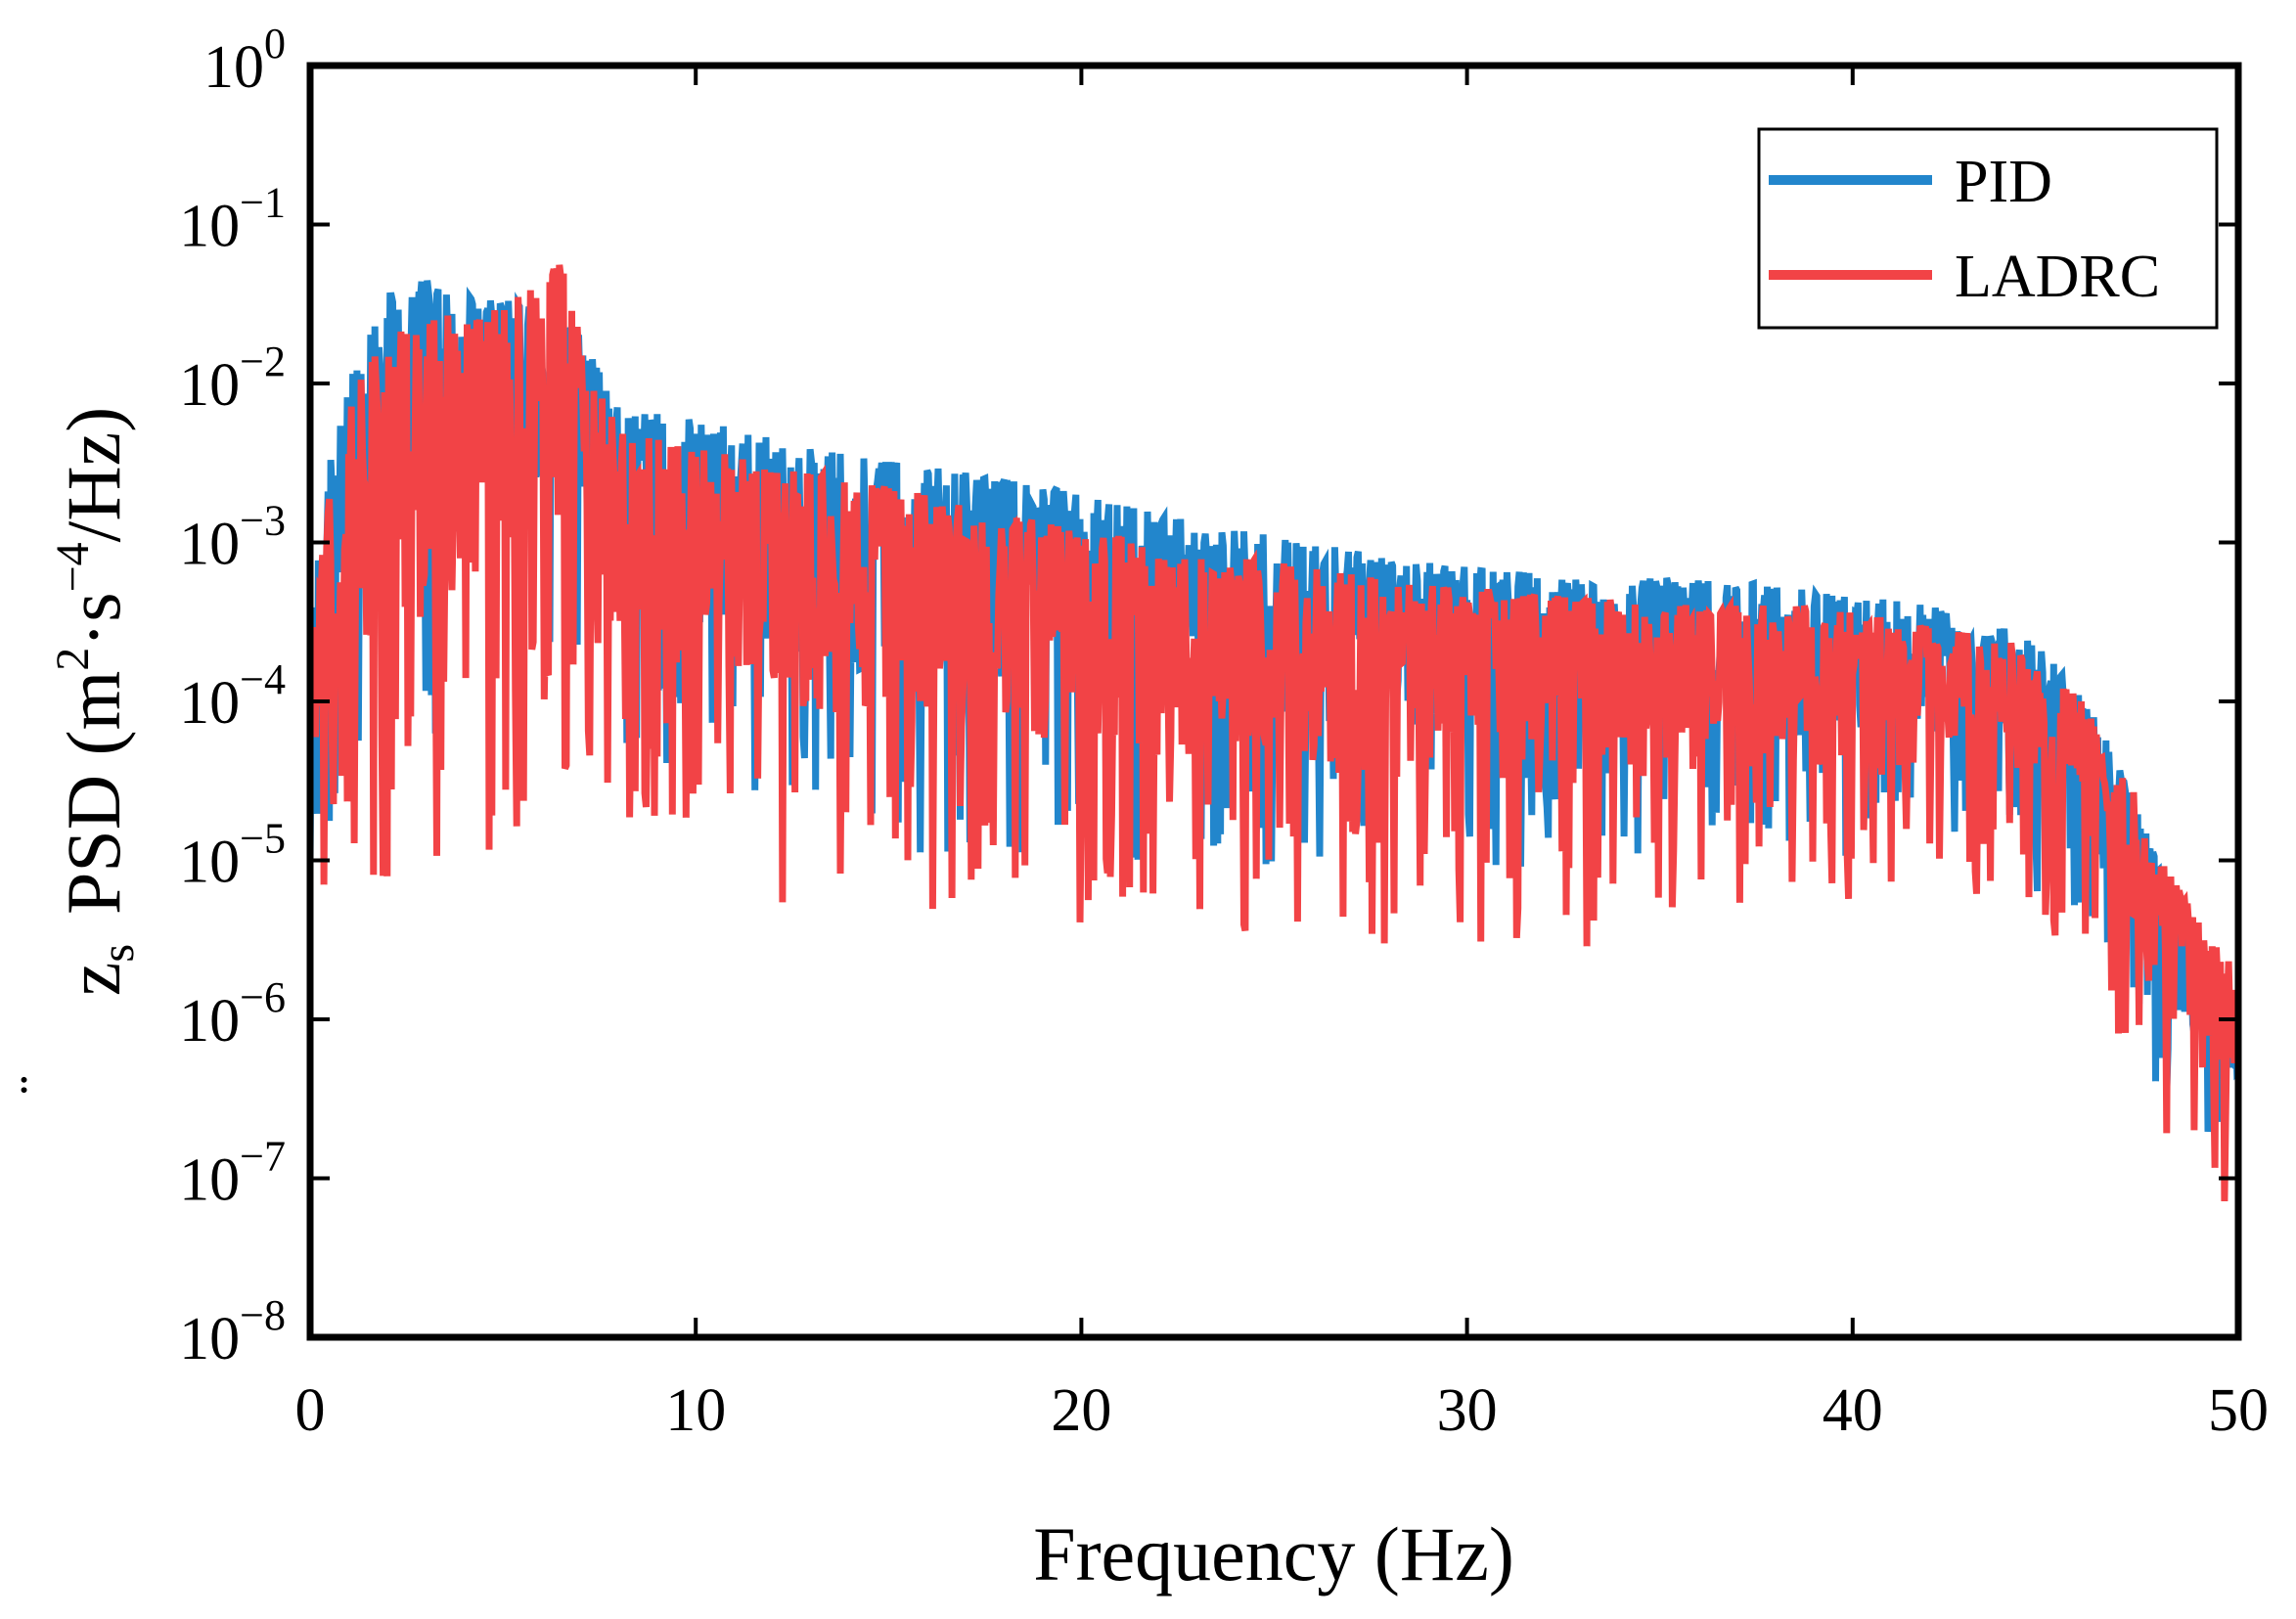 This screenshot has height=1619, width=2296. I want to click on legend-box, so click(1988, 228).